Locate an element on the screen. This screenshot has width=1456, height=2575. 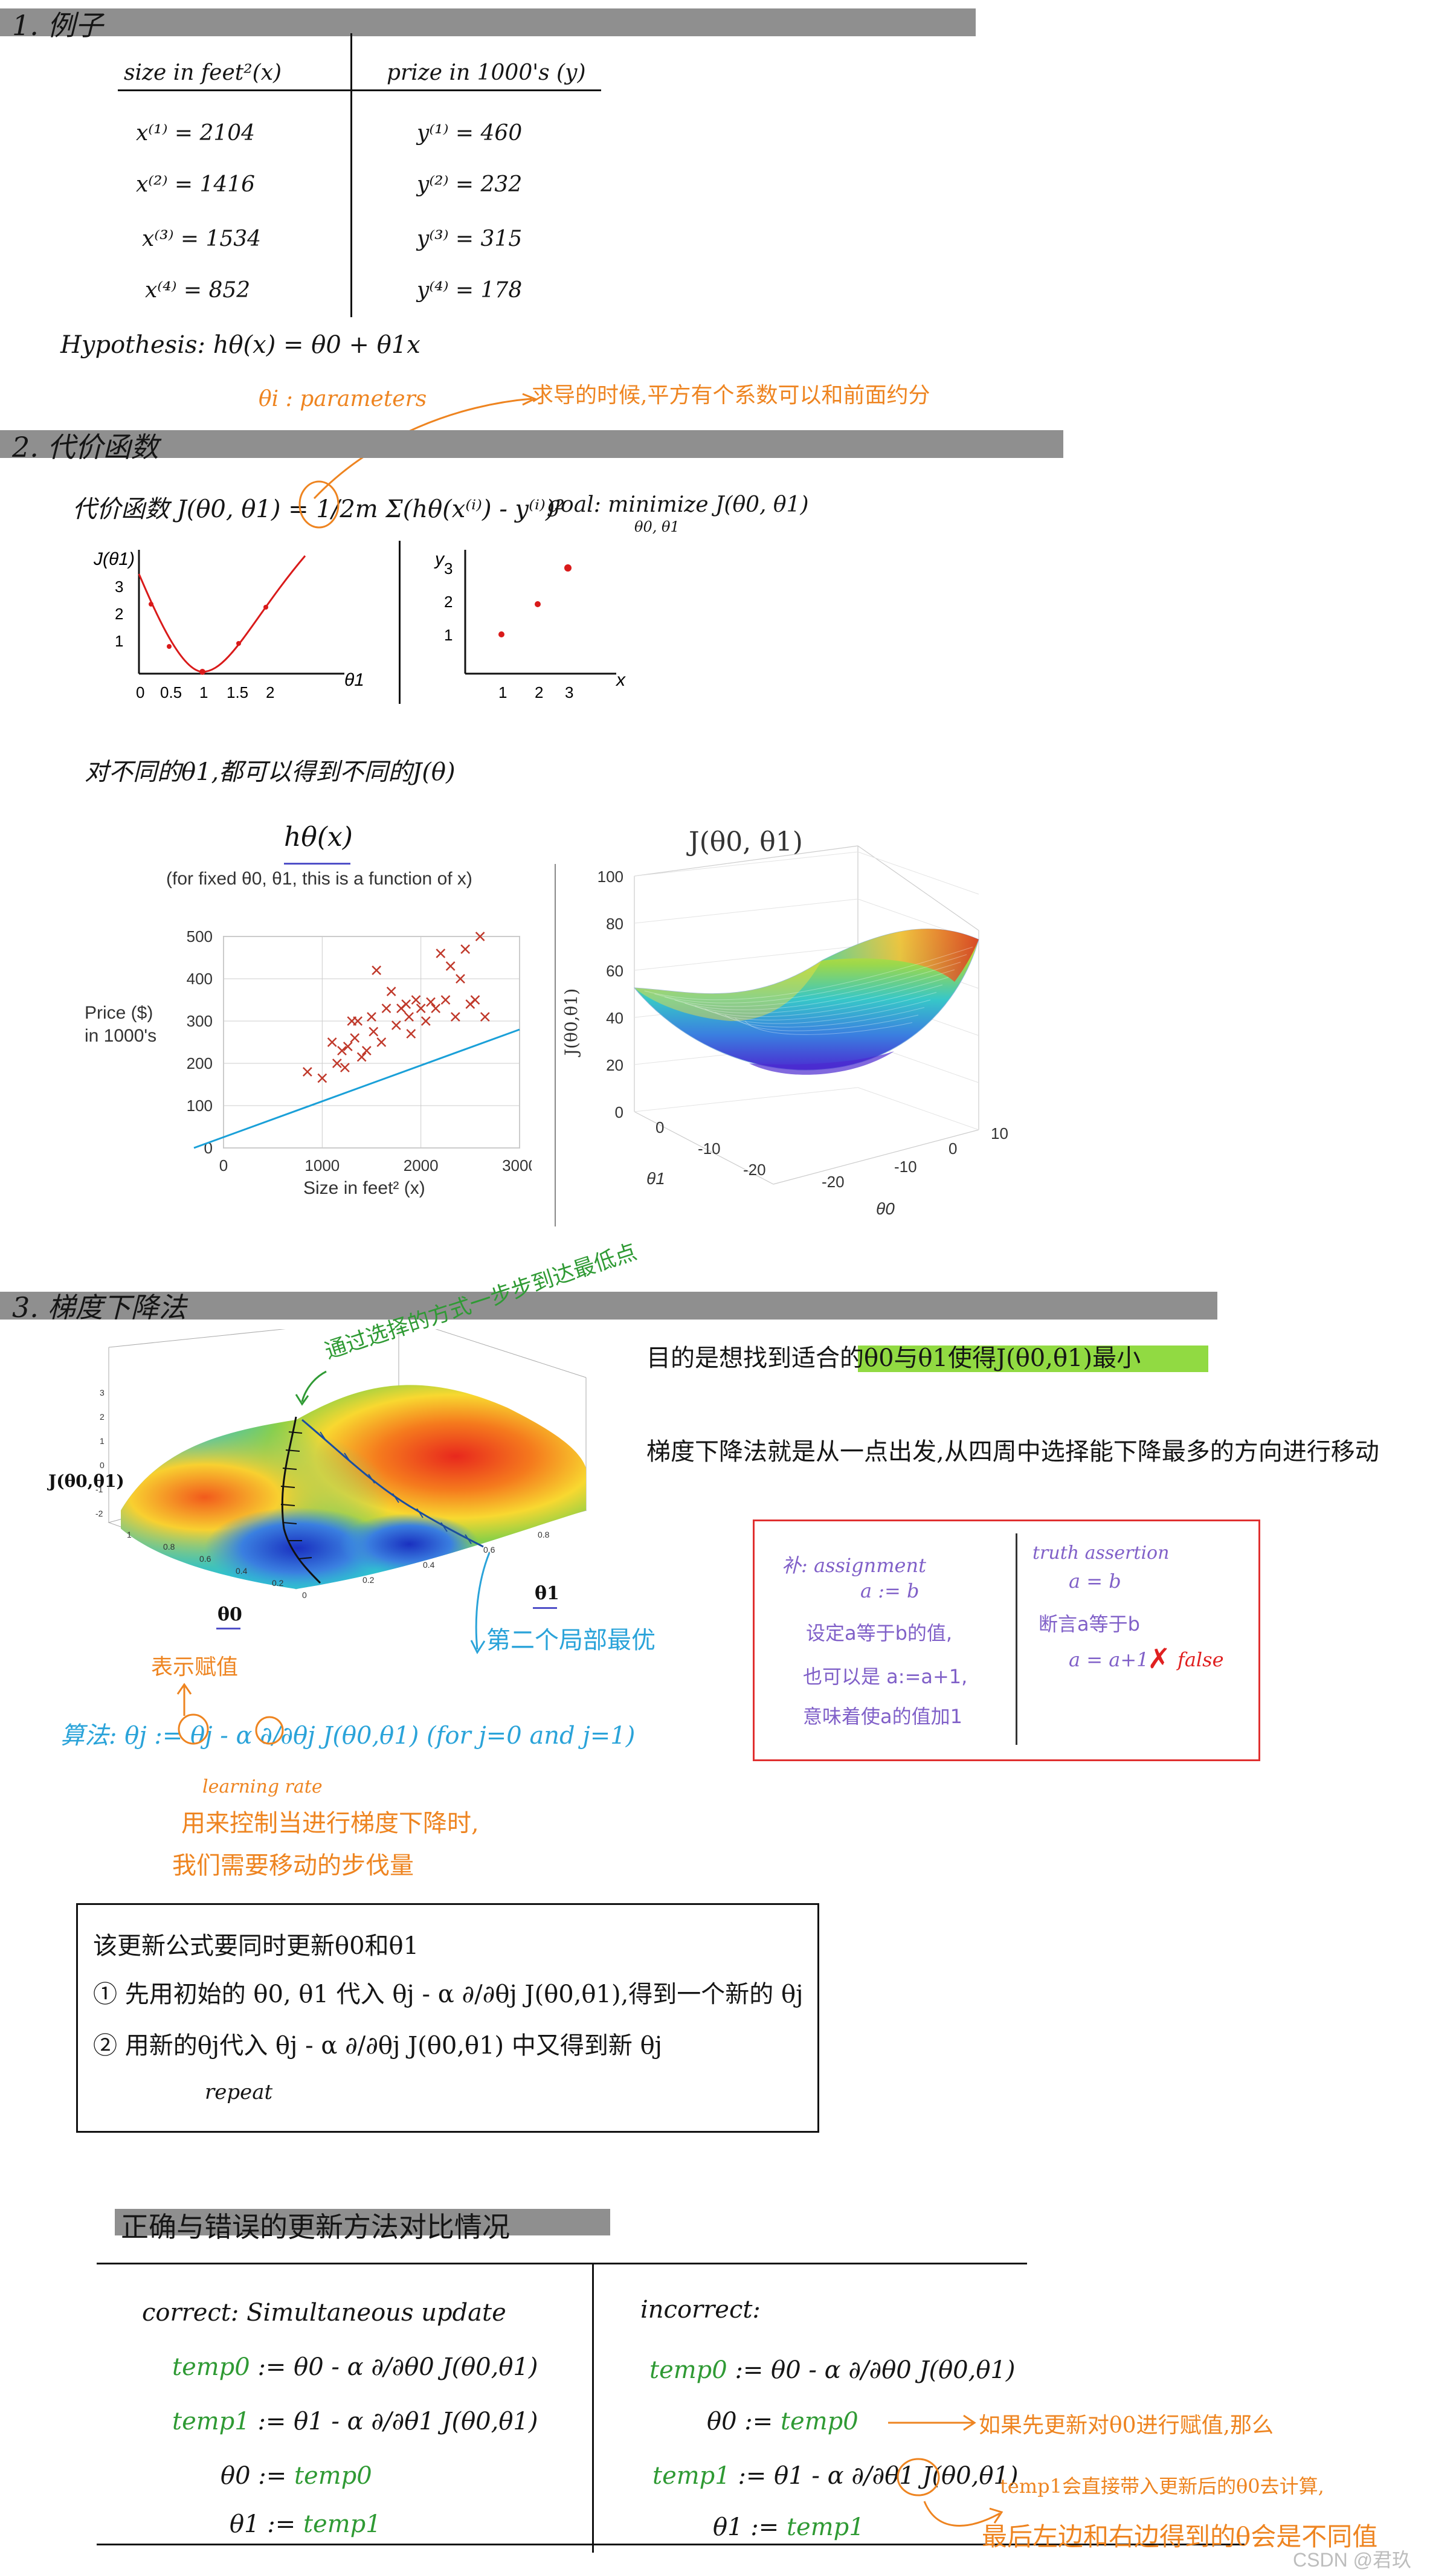
compare-top-line is located at coordinates (562, 2263).